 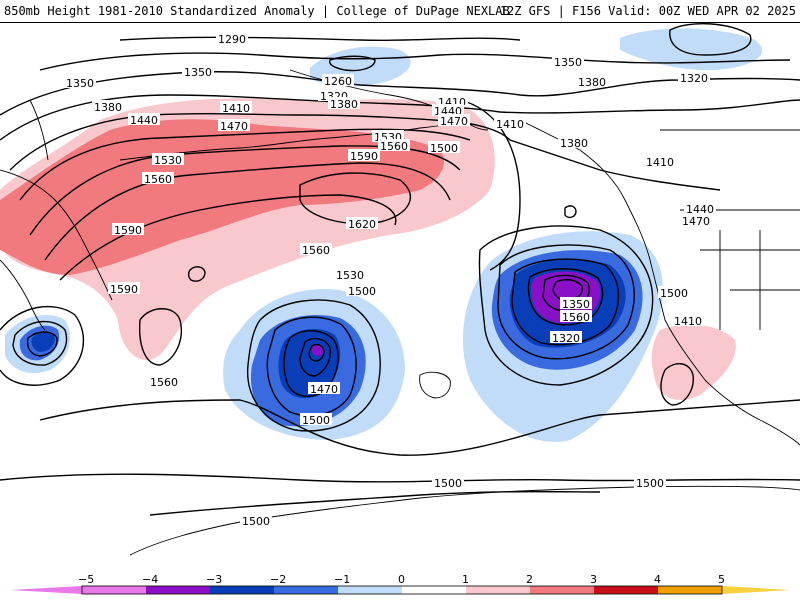 What do you see at coordinates (342, 579) in the screenshot?
I see `colorbar-tick: −1` at bounding box center [342, 579].